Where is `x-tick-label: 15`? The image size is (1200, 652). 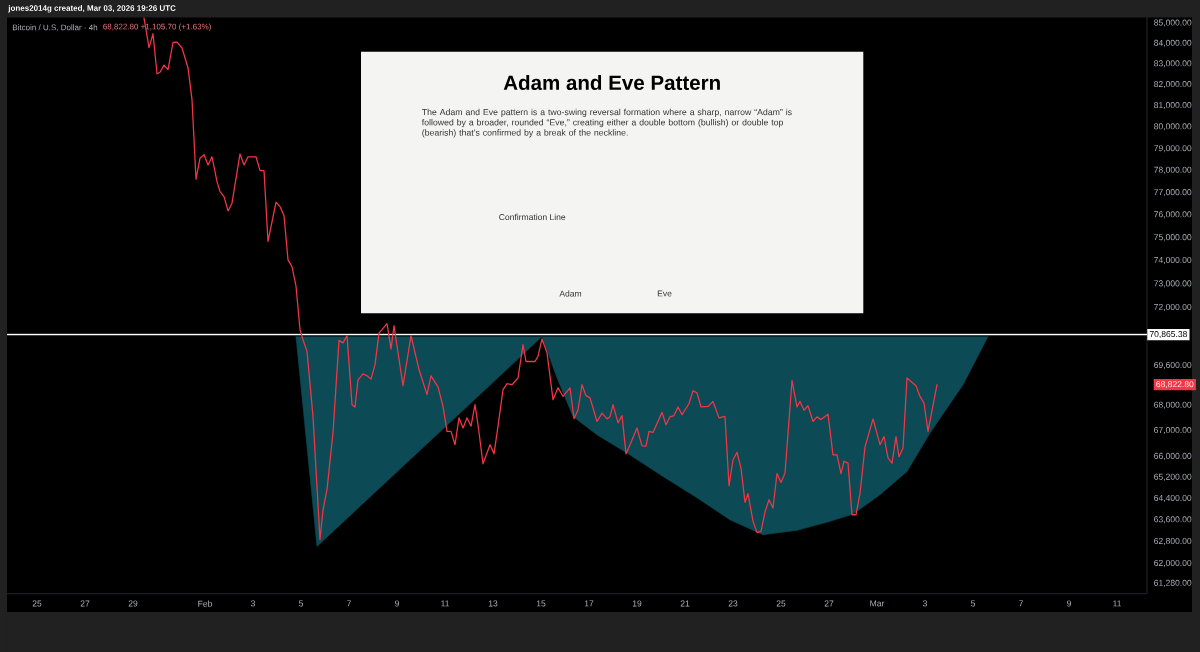
x-tick-label: 15 is located at coordinates (541, 603).